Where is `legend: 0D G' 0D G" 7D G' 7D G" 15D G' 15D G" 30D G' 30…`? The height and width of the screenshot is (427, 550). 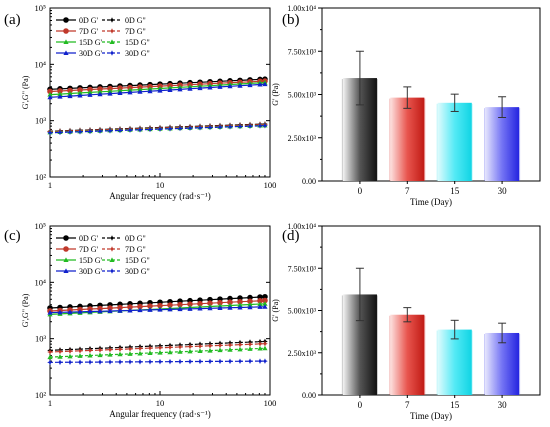
legend: 0D G' 0D G" 7D G' 7D G" 15D G' 15D G" 30D G' 30… is located at coordinates (103, 37).